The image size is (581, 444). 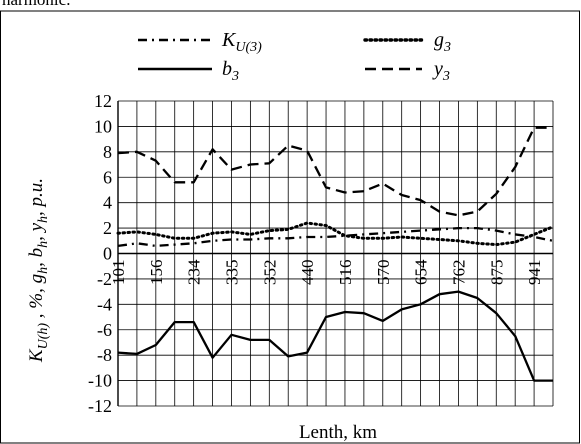 I want to click on y-tick-label: 0, so click(x=107, y=254).